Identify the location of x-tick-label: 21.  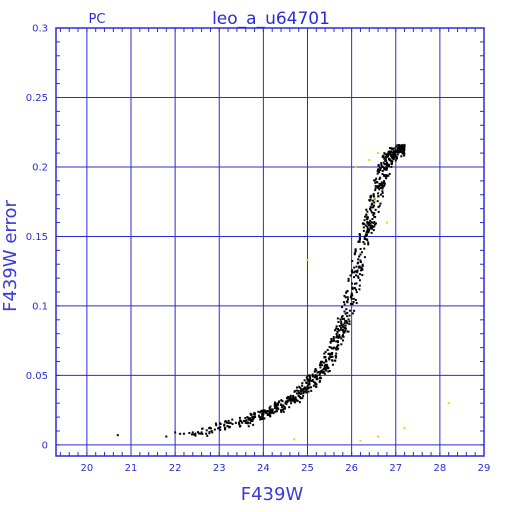
(131, 468).